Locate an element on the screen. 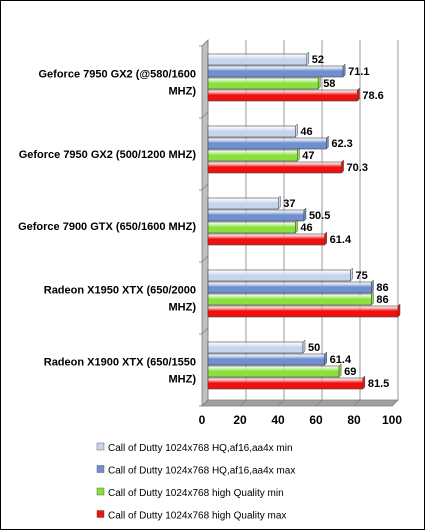 This screenshot has height=530, width=425. data-label: 75 is located at coordinates (362, 276).